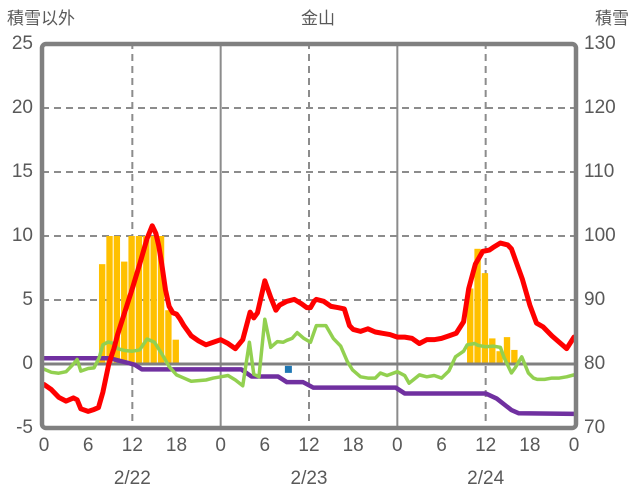  What do you see at coordinates (600, 235) in the screenshot?
I see `right-axis-tick: 100` at bounding box center [600, 235].